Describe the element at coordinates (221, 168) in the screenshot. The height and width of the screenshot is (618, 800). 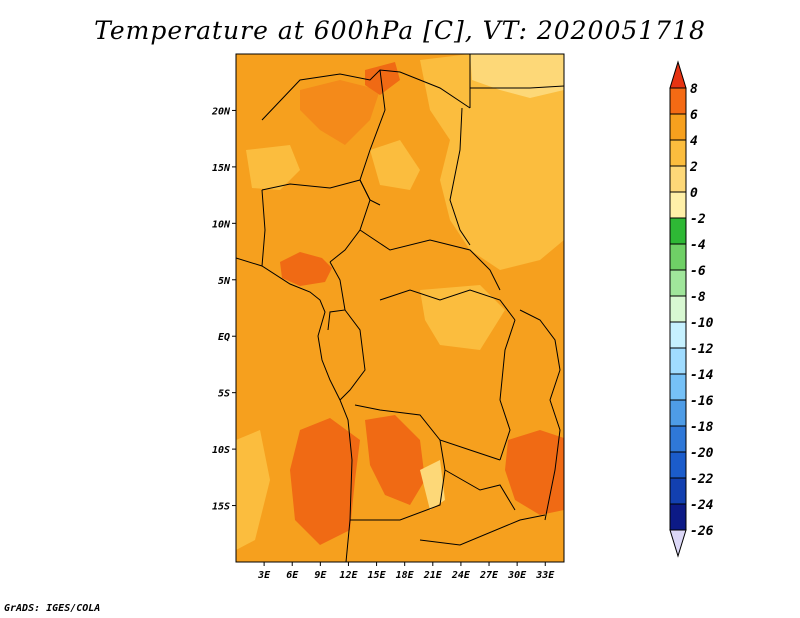
I see `lat-tick-label: 15N` at that location.